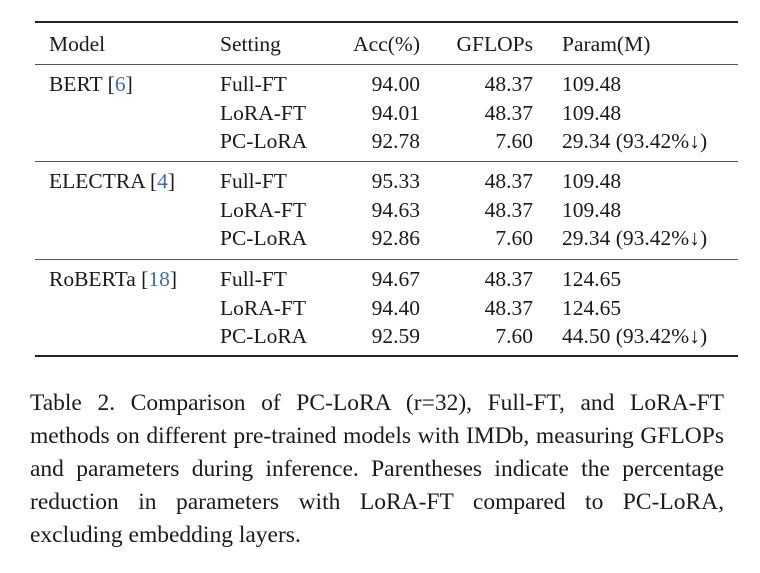  Describe the element at coordinates (97, 181) in the screenshot. I see `model-label: ELECTRA` at that location.